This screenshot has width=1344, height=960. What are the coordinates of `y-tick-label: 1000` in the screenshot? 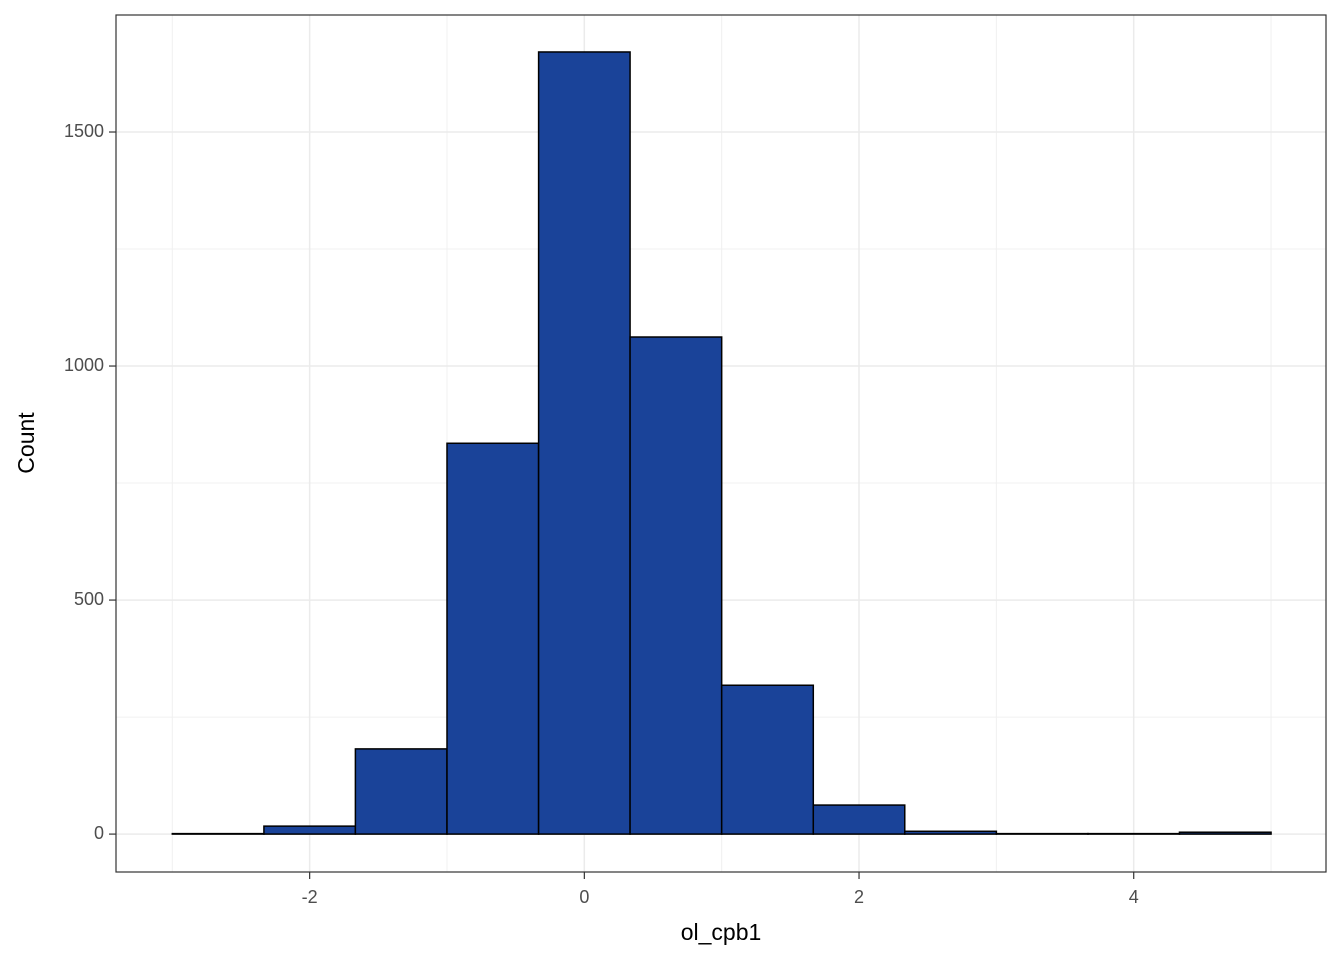 It's located at (84, 365).